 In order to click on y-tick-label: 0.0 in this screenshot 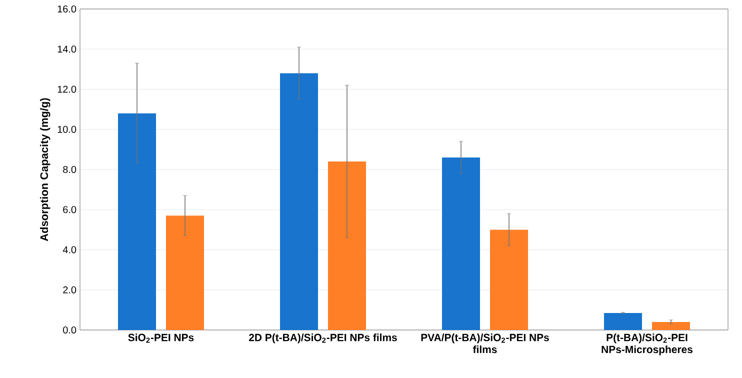, I will do `click(69, 330)`.